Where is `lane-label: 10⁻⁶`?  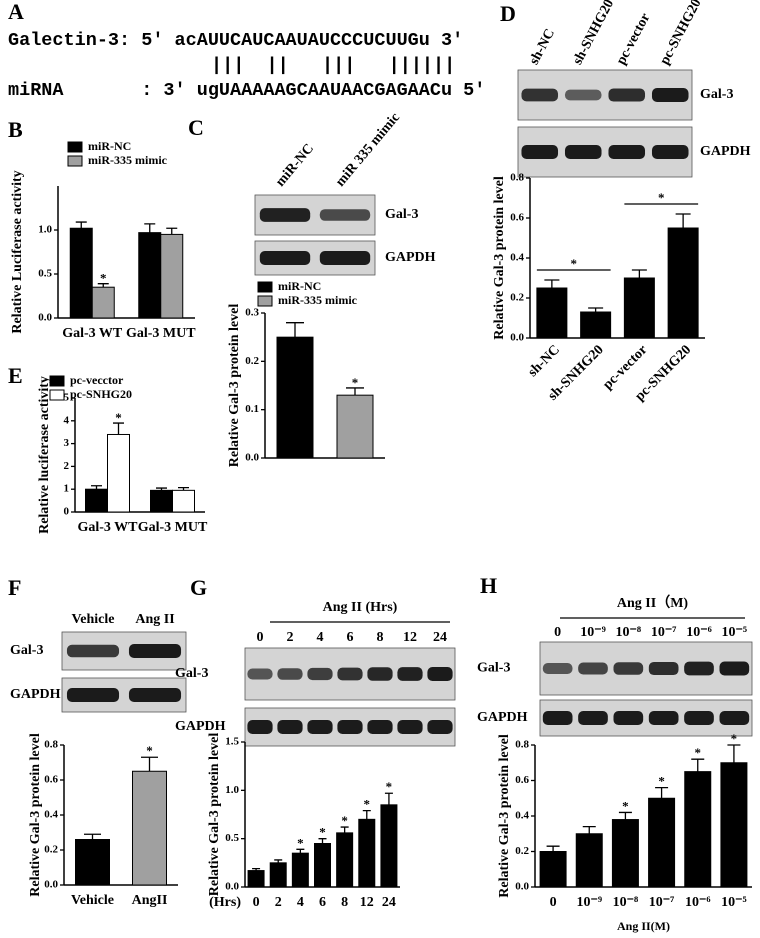
lane-label: 10⁻⁶ is located at coordinates (699, 632).